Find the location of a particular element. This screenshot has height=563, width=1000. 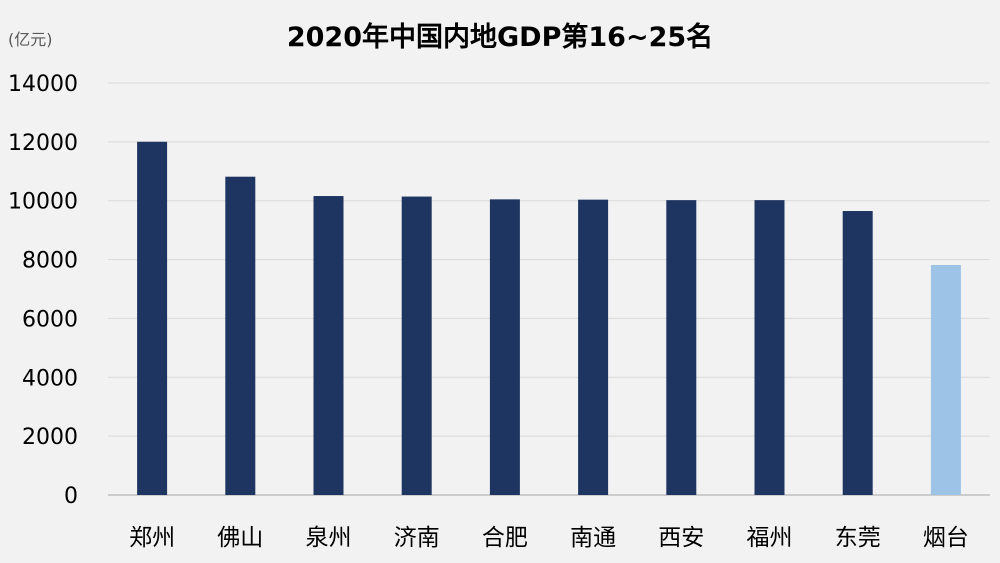

y-tick-label: 0 is located at coordinates (71, 496).